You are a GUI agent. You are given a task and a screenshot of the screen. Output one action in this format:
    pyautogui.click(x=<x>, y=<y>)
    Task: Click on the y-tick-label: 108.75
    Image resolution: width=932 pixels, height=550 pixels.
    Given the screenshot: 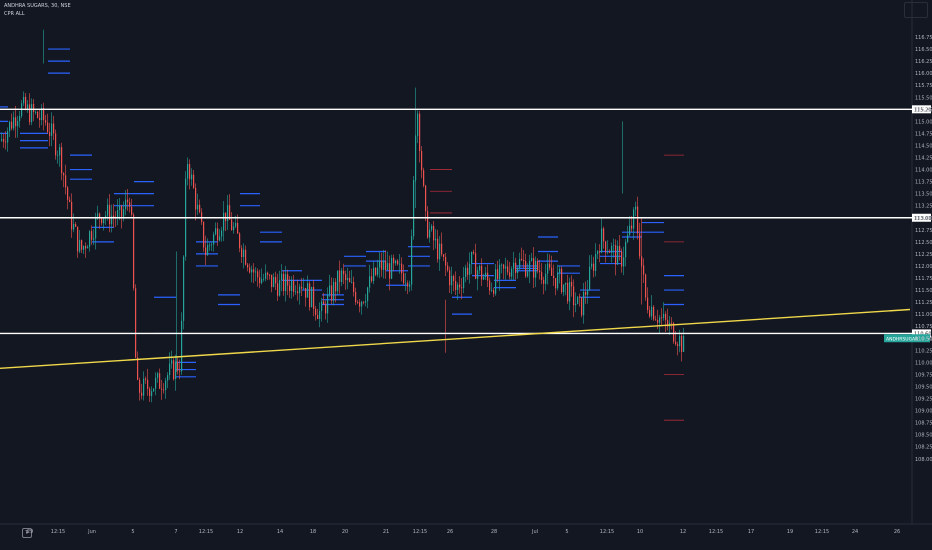 What is the action you would take?
    pyautogui.click(x=923, y=424)
    